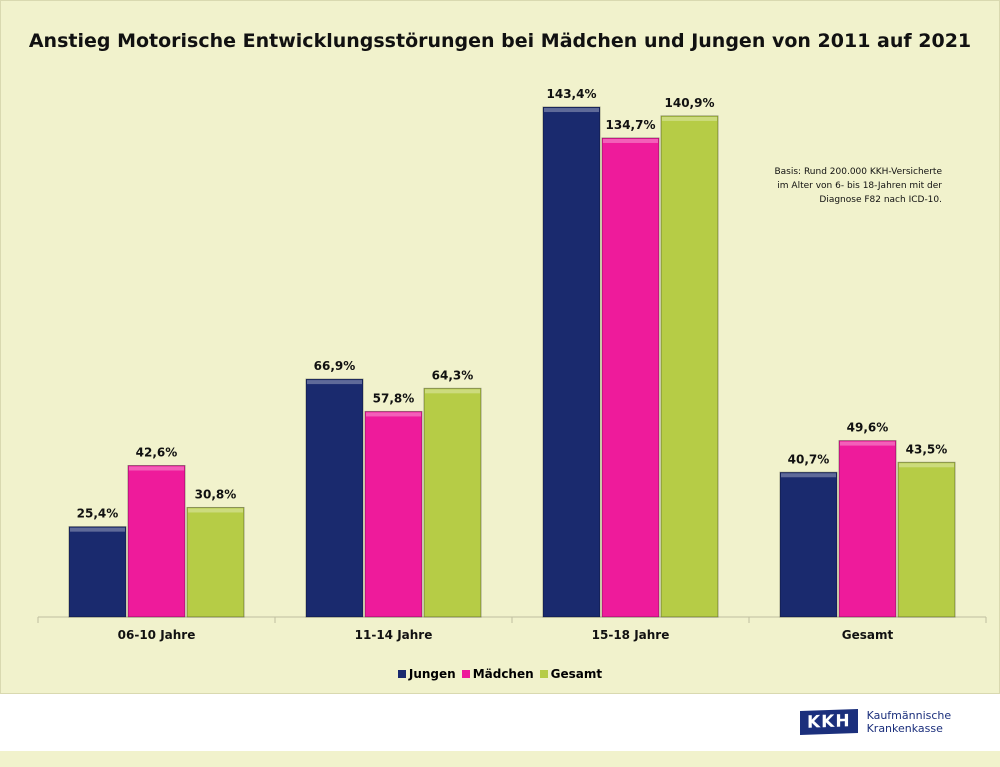 The height and width of the screenshot is (767, 1000). I want to click on note-line: im Alter von 6- bis 18-Jahren mit der, so click(859, 186).